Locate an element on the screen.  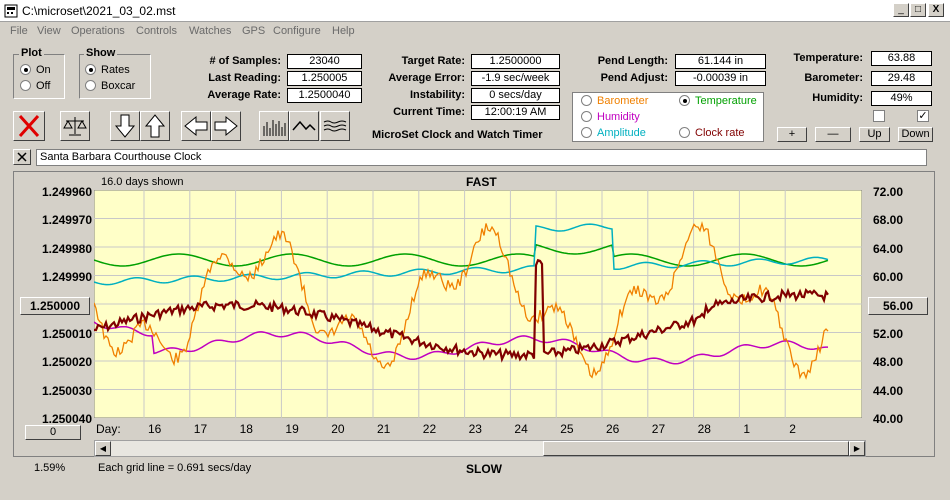
show-group-label: Show is located at coordinates (101, 53).